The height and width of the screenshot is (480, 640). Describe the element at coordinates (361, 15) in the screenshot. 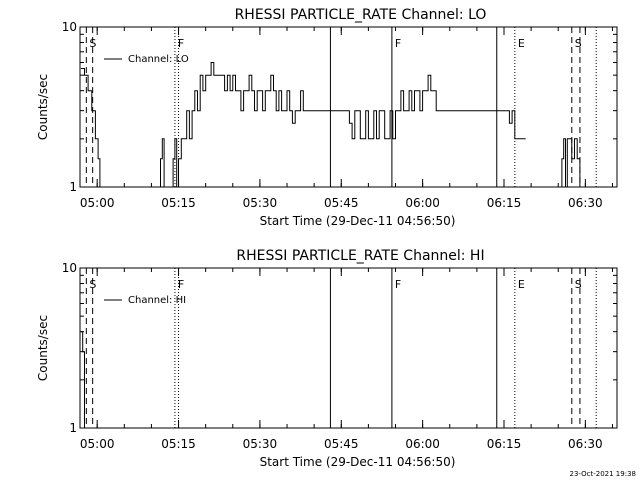

I see `chart-title: RHESSI PARTICLE_RATE Channel: LO` at that location.